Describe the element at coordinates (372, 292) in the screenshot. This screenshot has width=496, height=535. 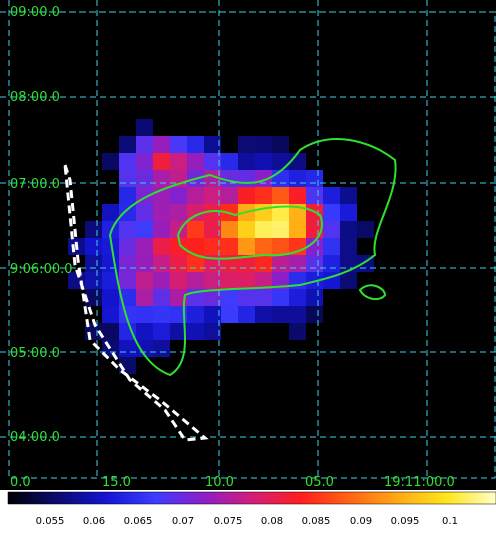
I see `contour-line` at that location.